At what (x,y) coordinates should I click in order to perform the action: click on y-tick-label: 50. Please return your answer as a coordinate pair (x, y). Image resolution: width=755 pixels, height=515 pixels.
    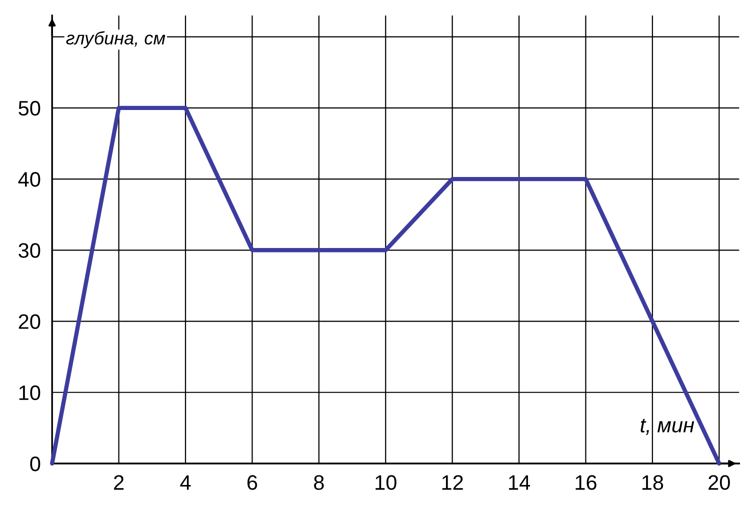
    Looking at the image, I should click on (29, 108).